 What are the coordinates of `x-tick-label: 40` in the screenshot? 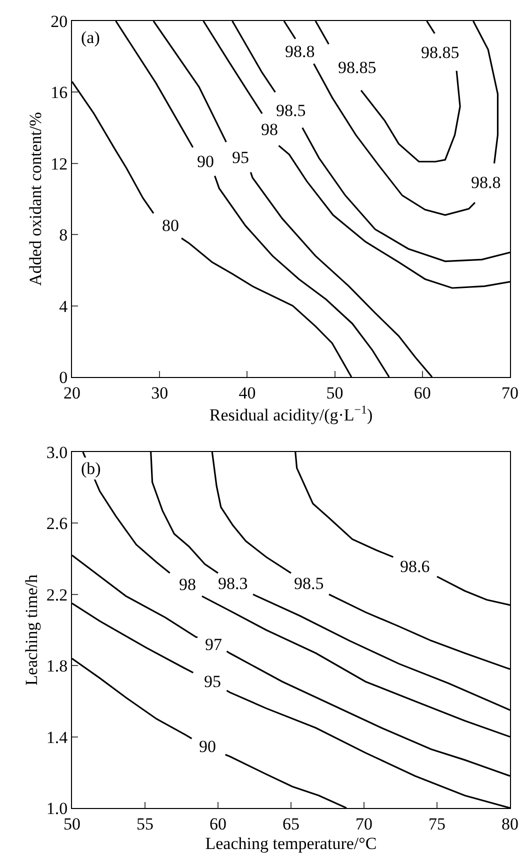 It's located at (247, 392).